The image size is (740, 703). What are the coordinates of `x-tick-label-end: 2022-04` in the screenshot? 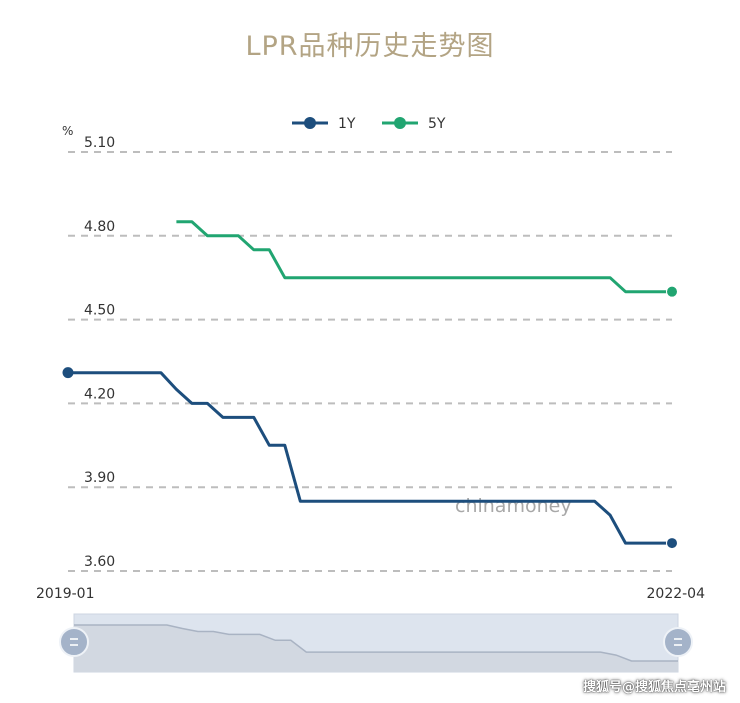 It's located at (676, 594).